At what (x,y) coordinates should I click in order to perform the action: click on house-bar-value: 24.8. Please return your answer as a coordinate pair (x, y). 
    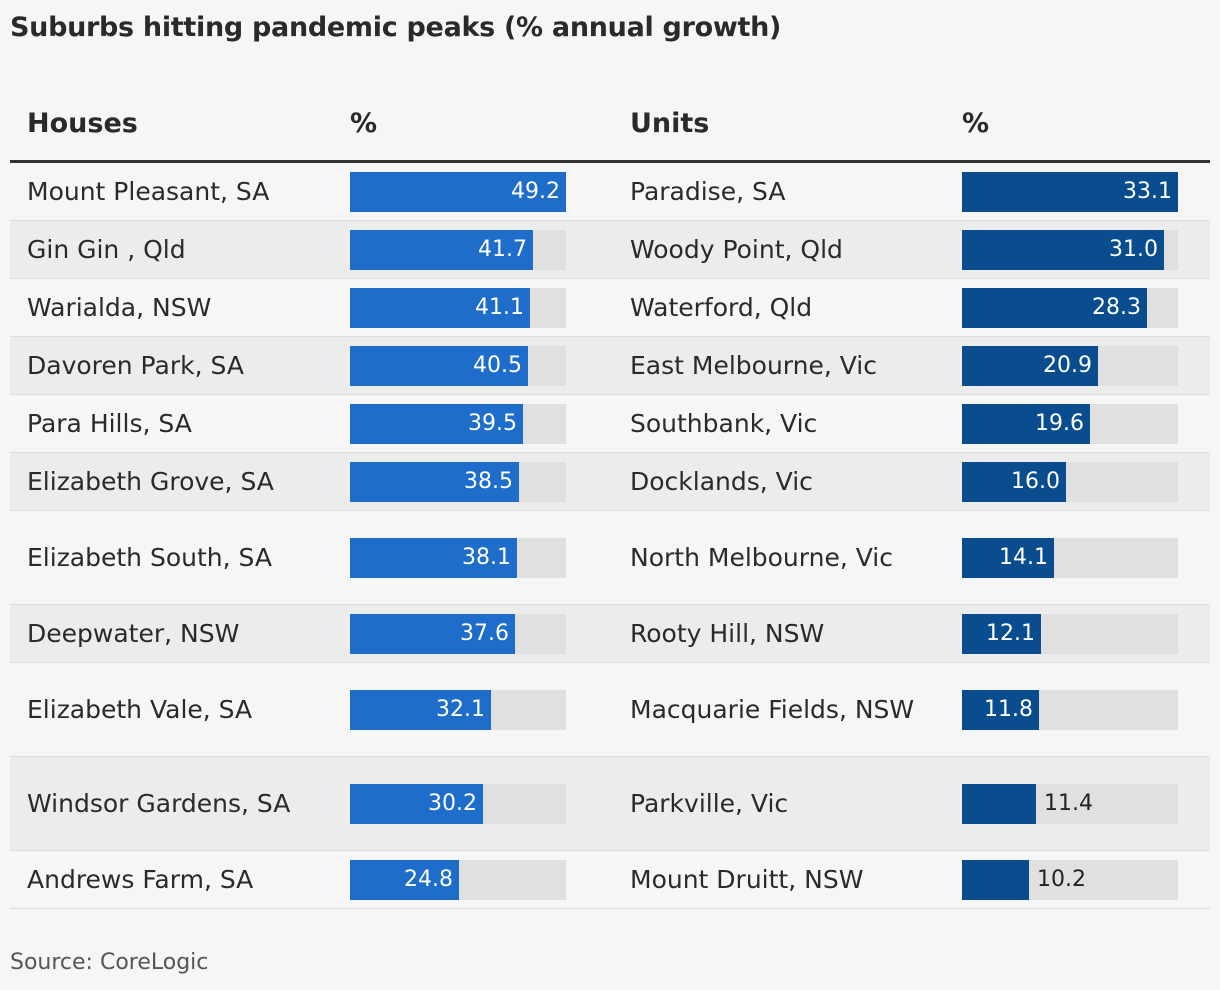
    Looking at the image, I should click on (428, 879).